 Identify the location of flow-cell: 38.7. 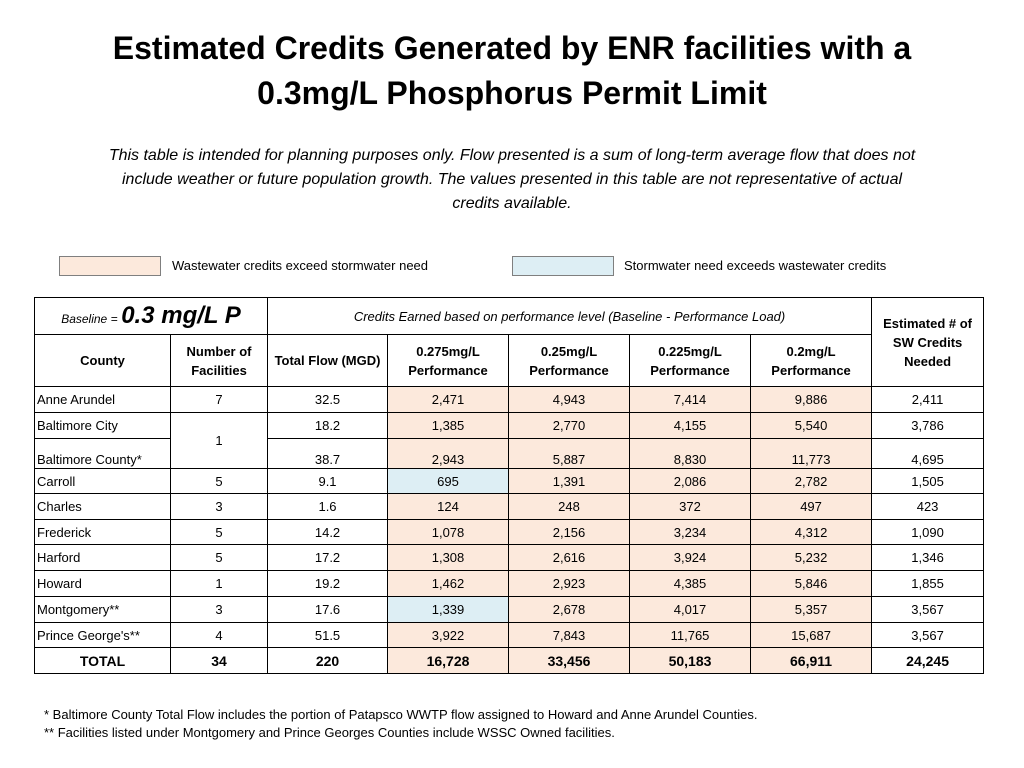
(328, 453).